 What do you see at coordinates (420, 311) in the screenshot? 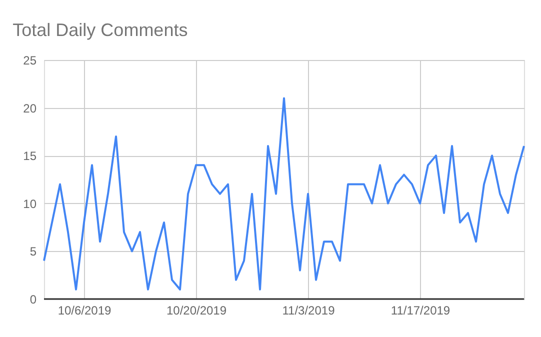
I see `x-tick-label: 11/17/2019` at bounding box center [420, 311].